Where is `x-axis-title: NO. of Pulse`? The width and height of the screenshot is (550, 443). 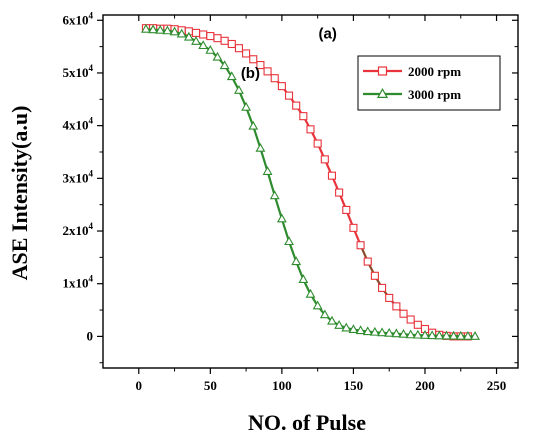
x-axis-title: NO. of Pulse is located at coordinates (307, 422).